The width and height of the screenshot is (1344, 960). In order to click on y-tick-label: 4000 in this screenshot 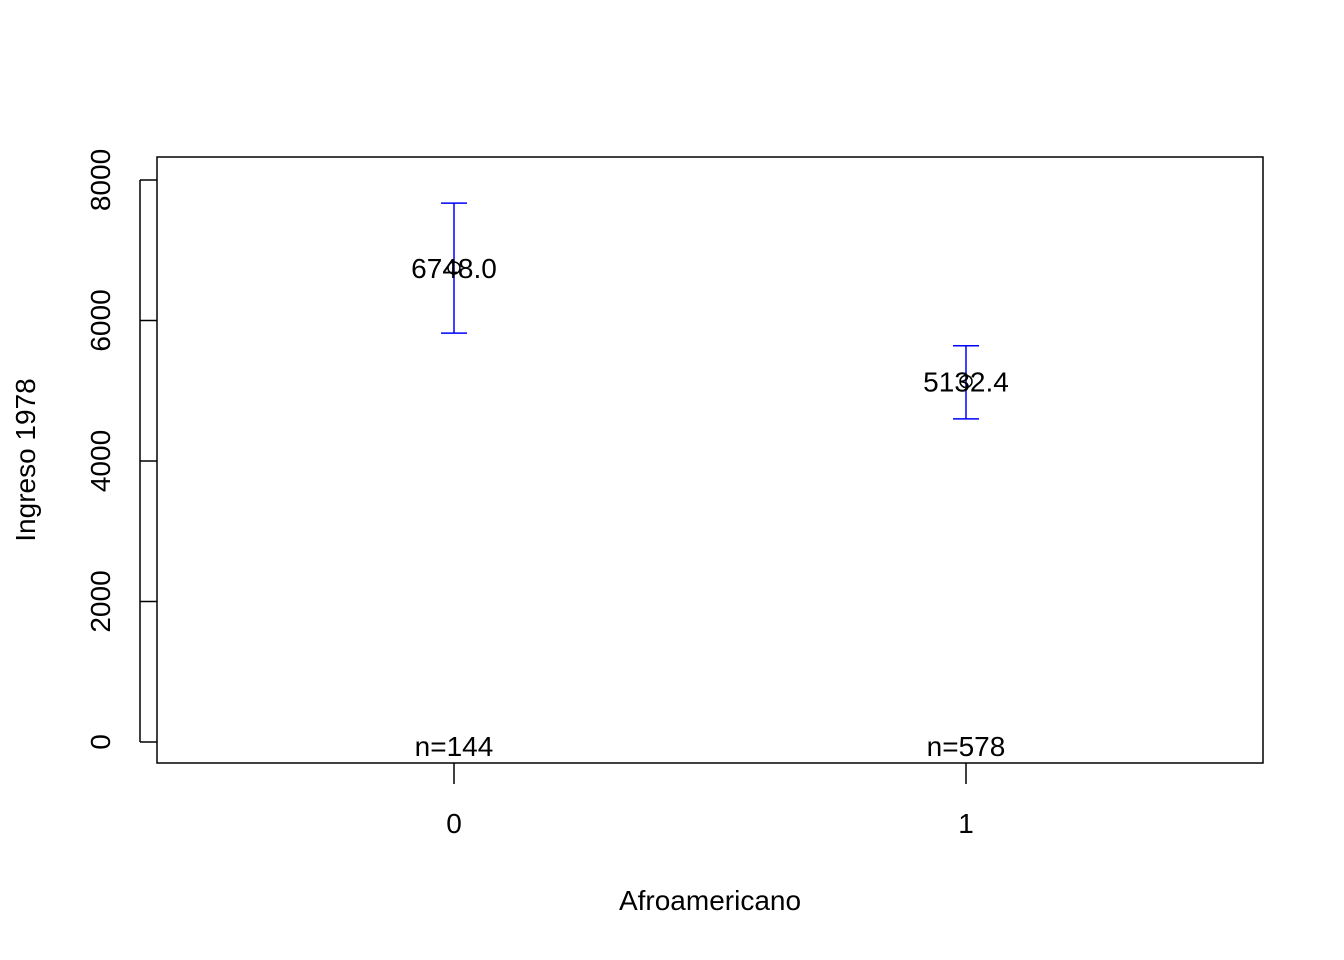, I will do `click(100, 461)`.